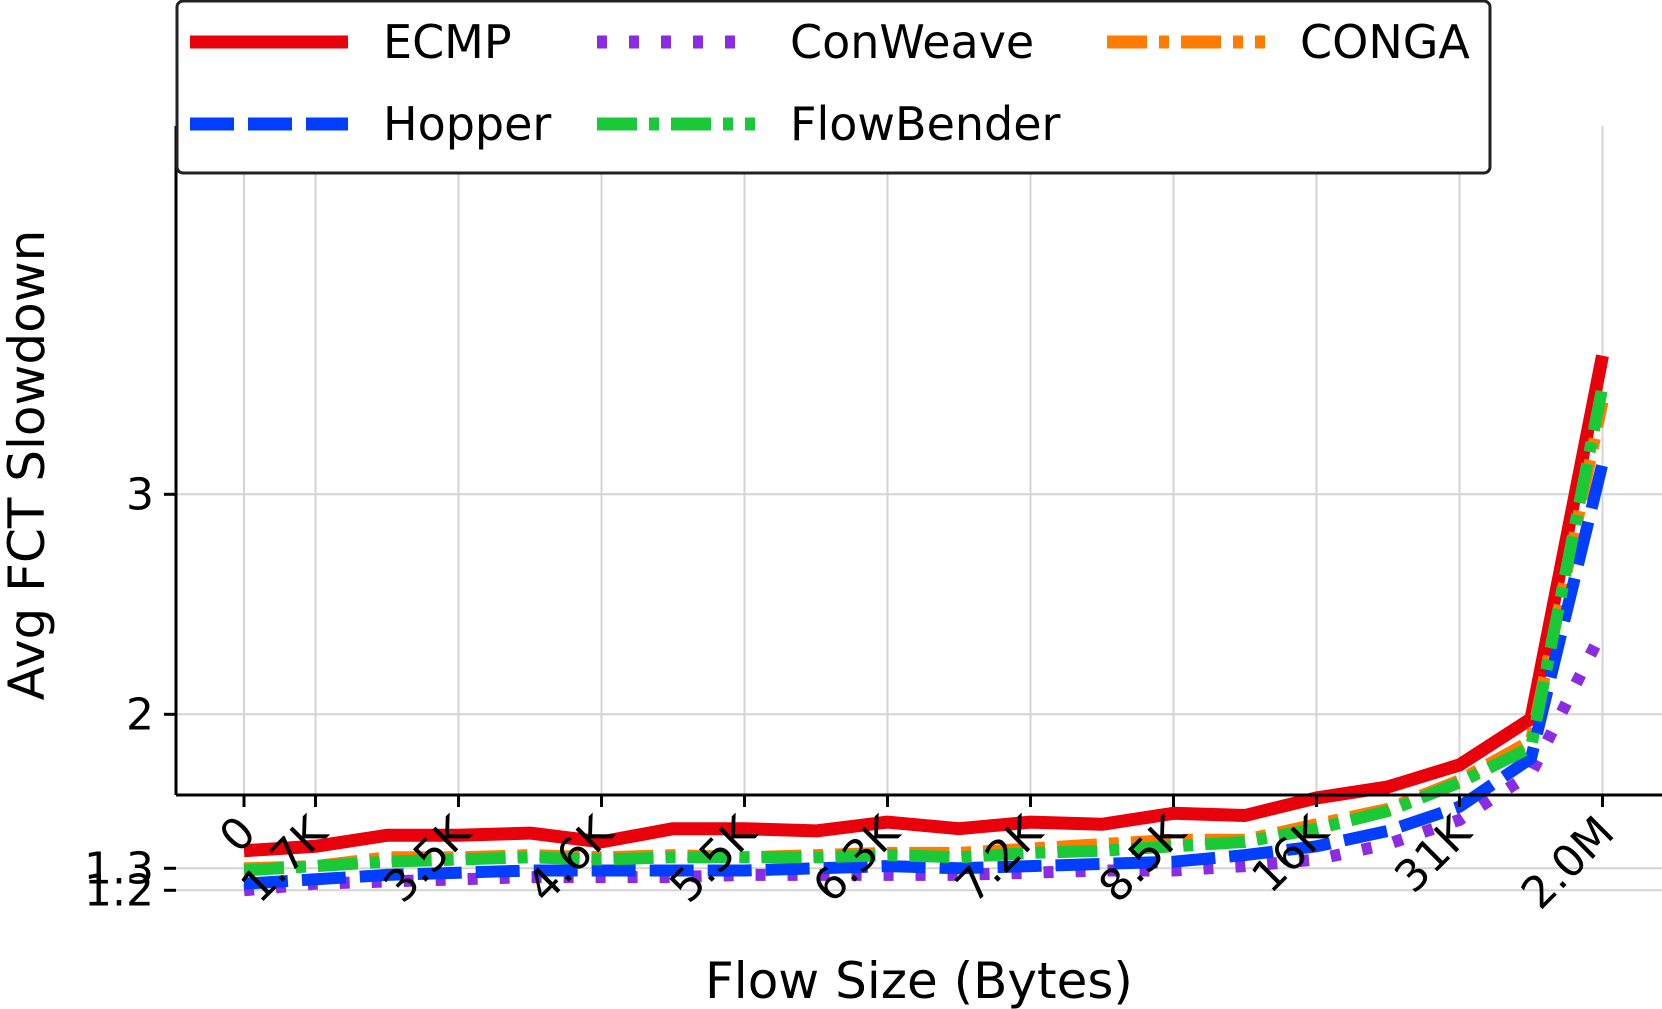  Describe the element at coordinates (427, 859) in the screenshot. I see `x-tick-label: 3.5K` at that location.